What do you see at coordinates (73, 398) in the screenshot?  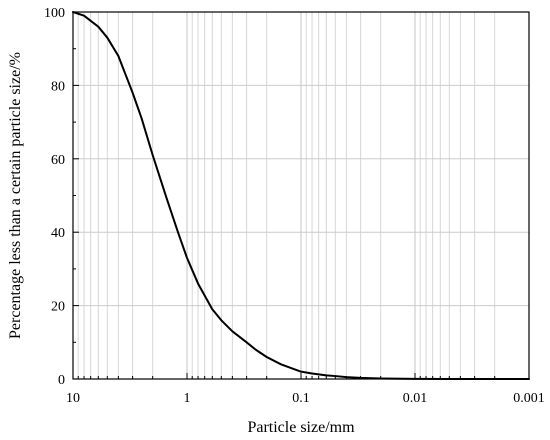 I see `x-tick-label: 10` at bounding box center [73, 398].